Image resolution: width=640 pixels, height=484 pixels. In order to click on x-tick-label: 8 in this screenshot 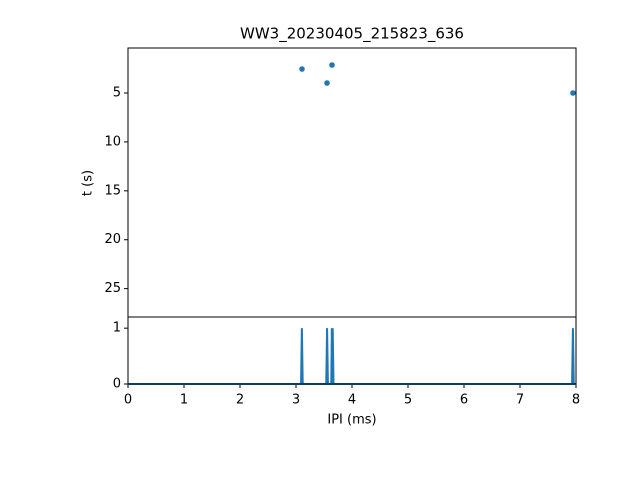, I will do `click(576, 400)`.